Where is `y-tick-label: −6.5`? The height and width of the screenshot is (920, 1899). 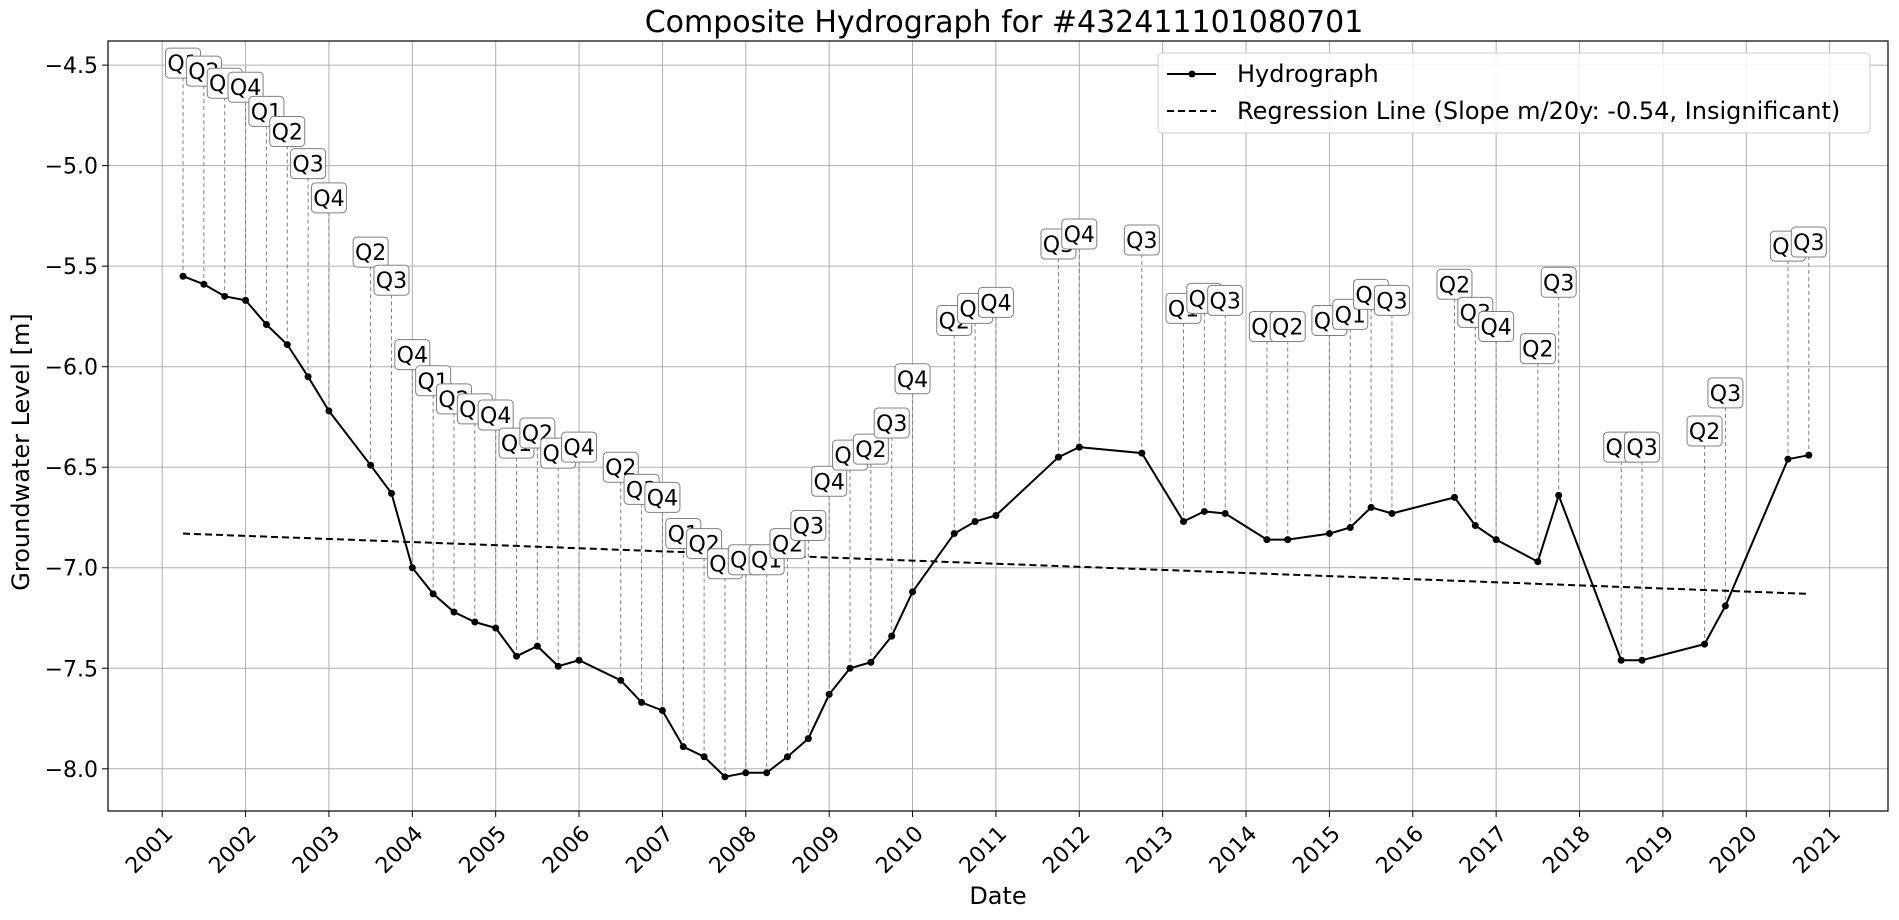 y-tick-label: −6.5 is located at coordinates (71, 468).